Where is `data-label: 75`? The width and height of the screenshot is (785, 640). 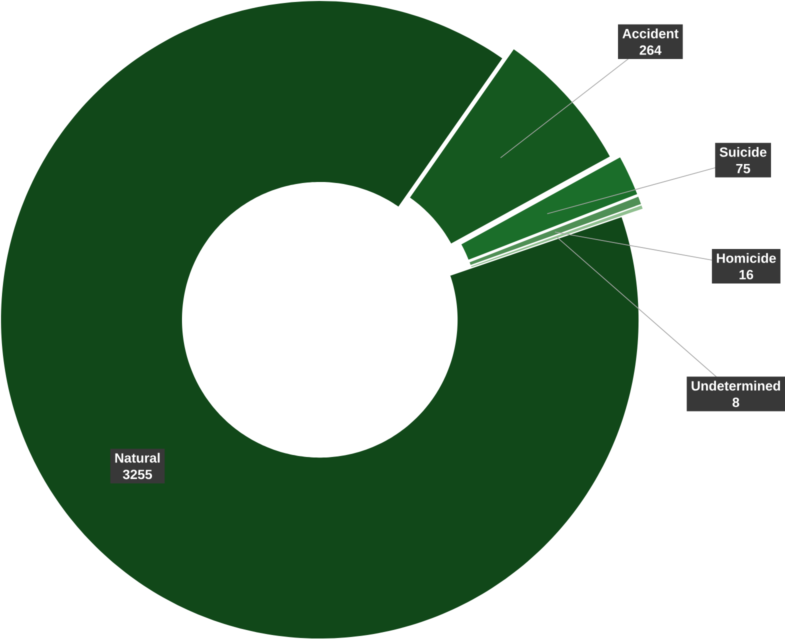
data-label: 75 is located at coordinates (743, 169).